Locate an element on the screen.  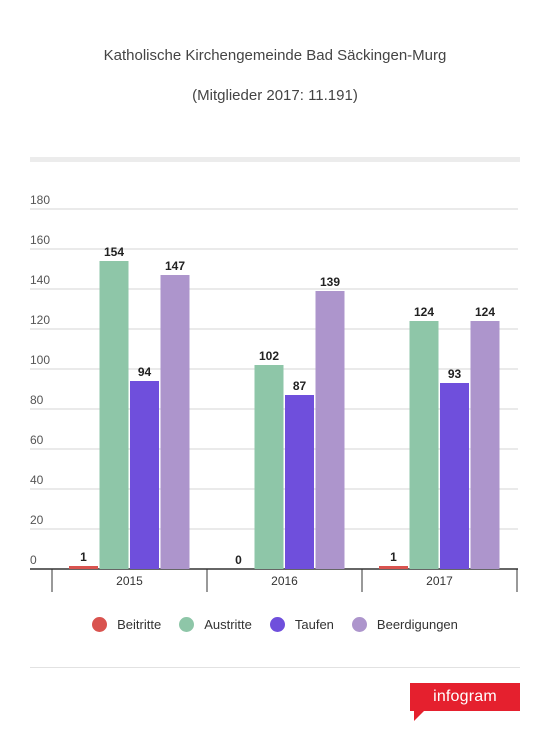
legend-item-taufen: Taufen is located at coordinates (301, 624).